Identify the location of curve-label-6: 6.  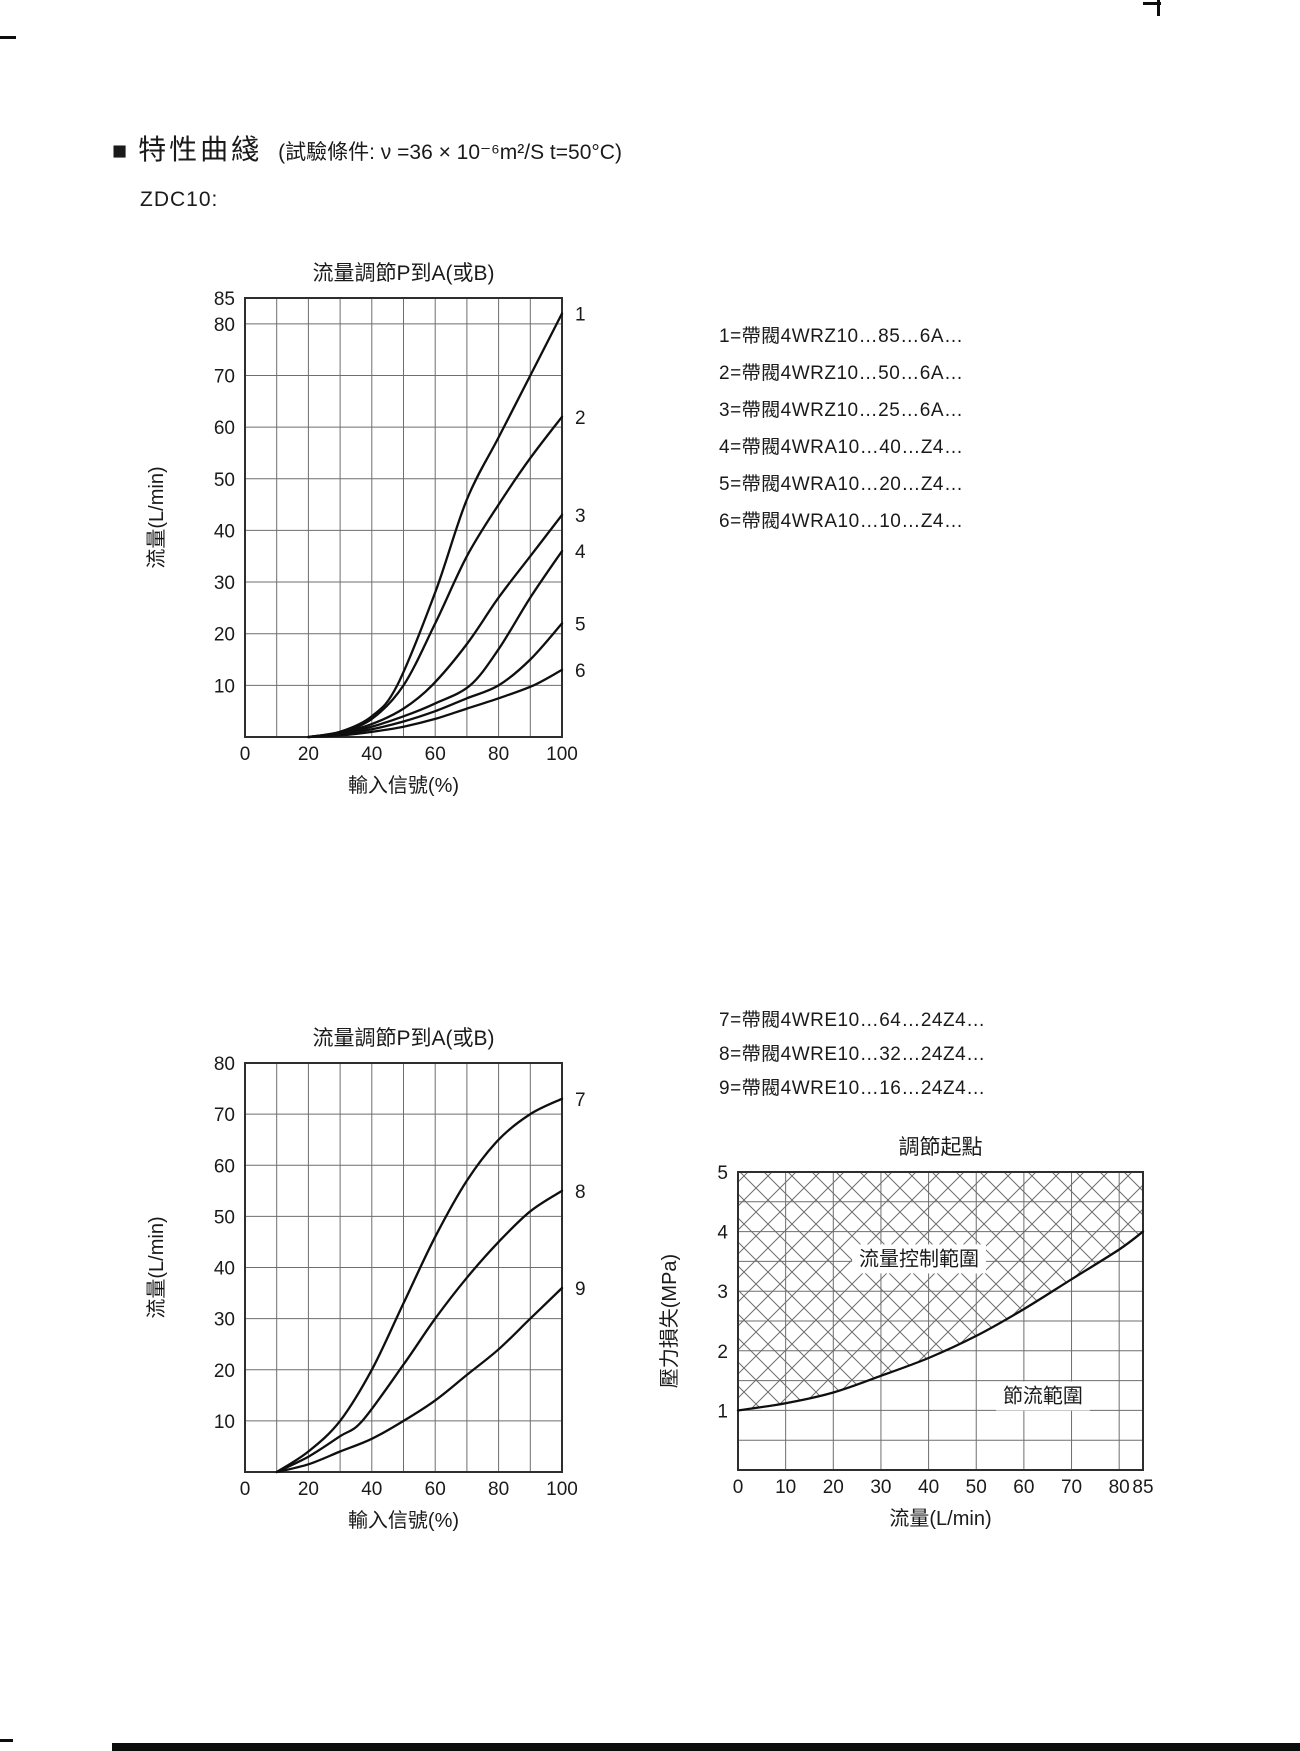
(580, 671).